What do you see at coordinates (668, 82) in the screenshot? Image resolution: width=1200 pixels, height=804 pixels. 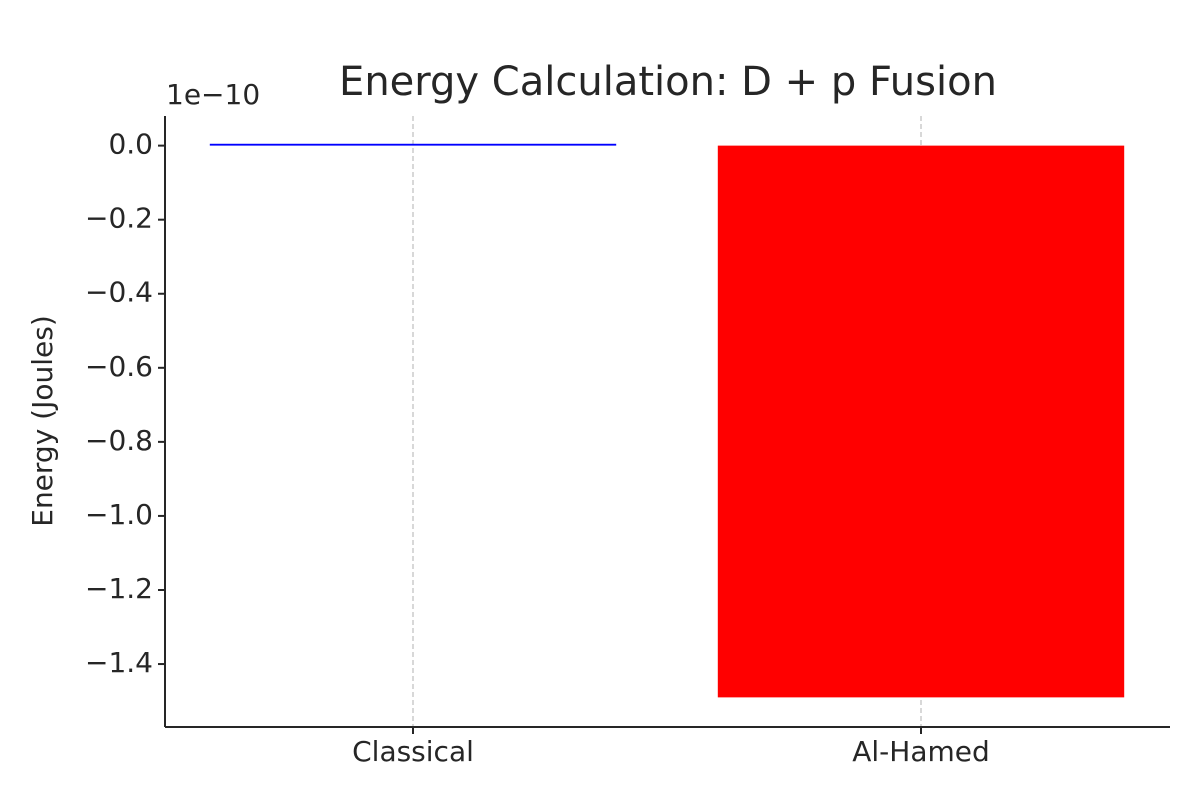 I see `chart-title: Energy Calculation: D + p Fusion` at bounding box center [668, 82].